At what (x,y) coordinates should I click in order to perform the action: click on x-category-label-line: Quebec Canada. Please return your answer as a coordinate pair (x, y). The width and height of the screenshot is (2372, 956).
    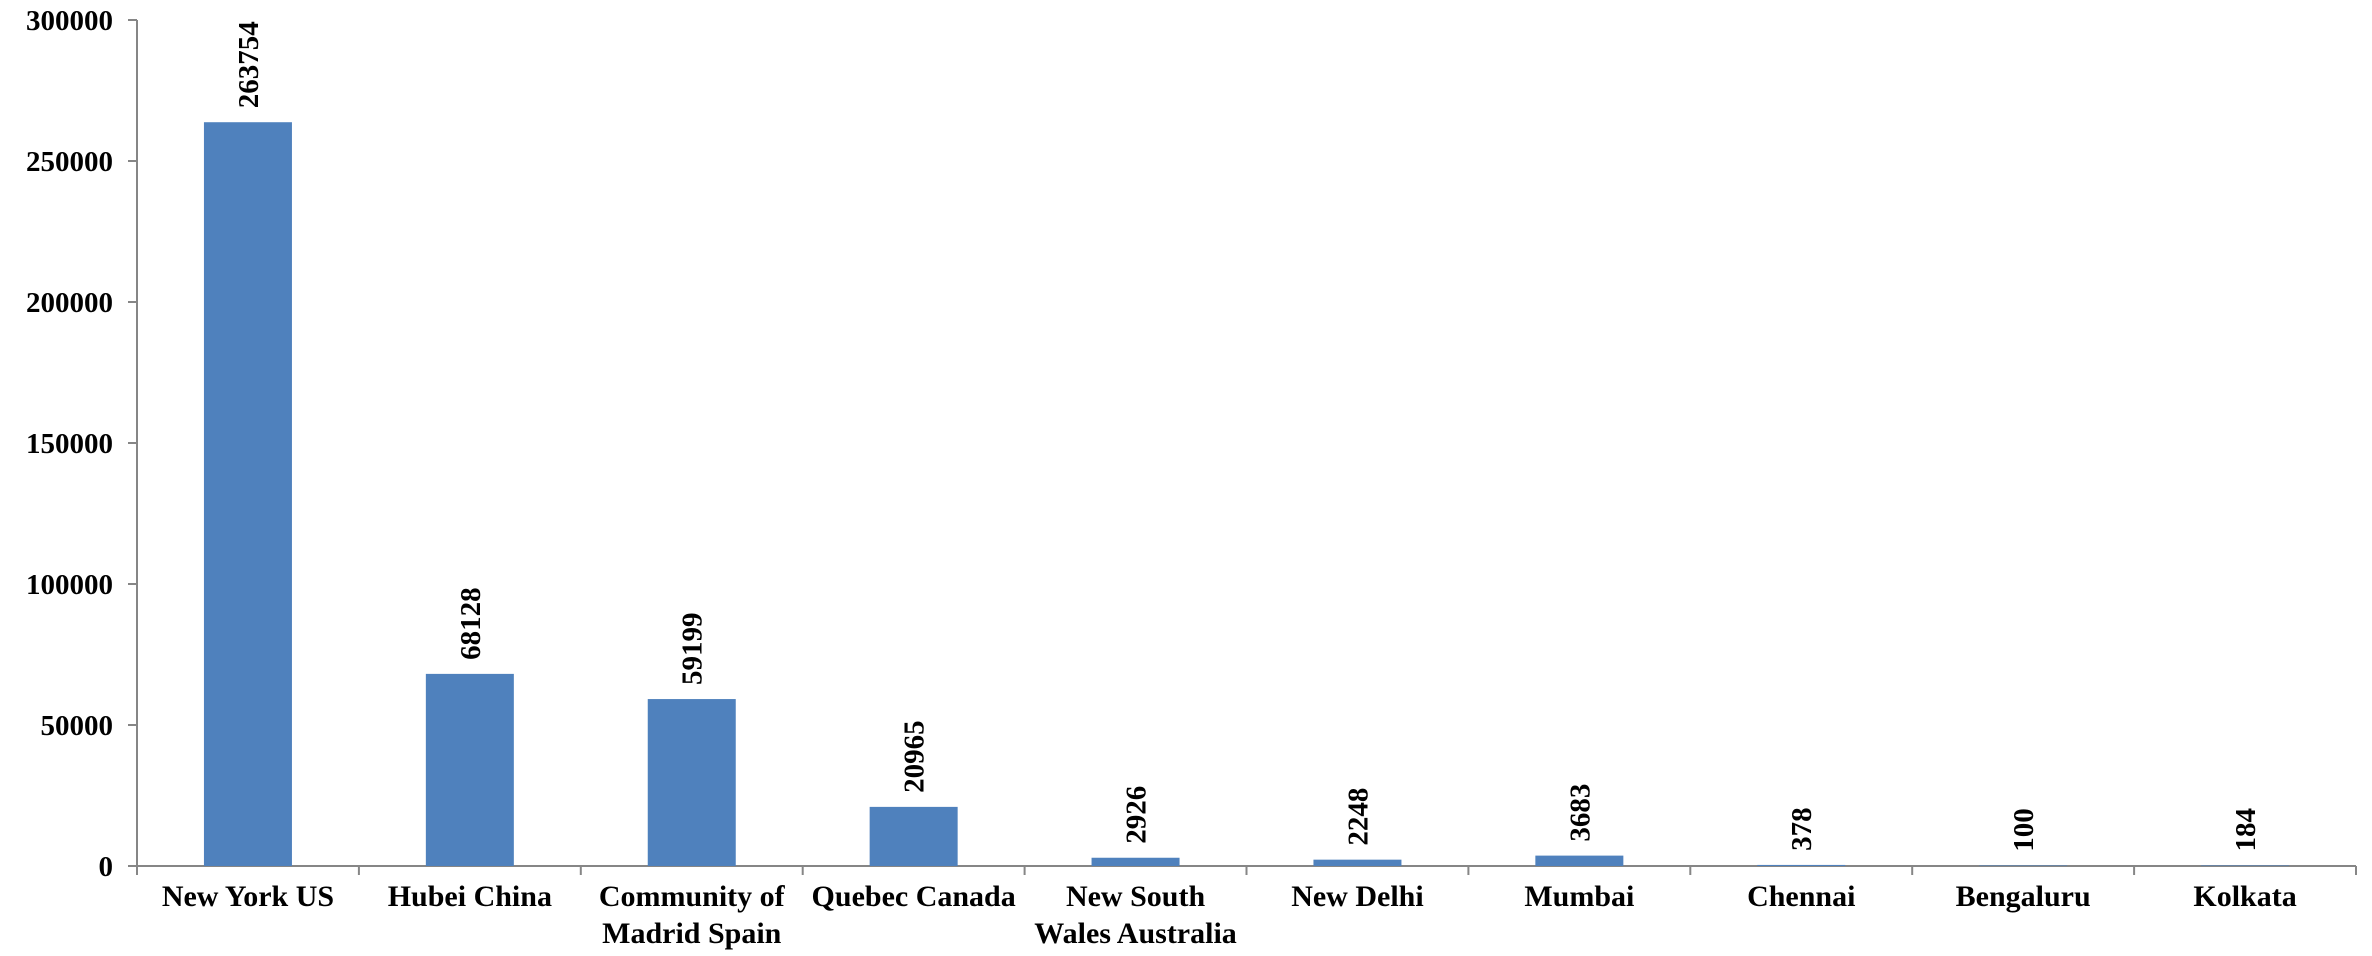
    Looking at the image, I should click on (914, 896).